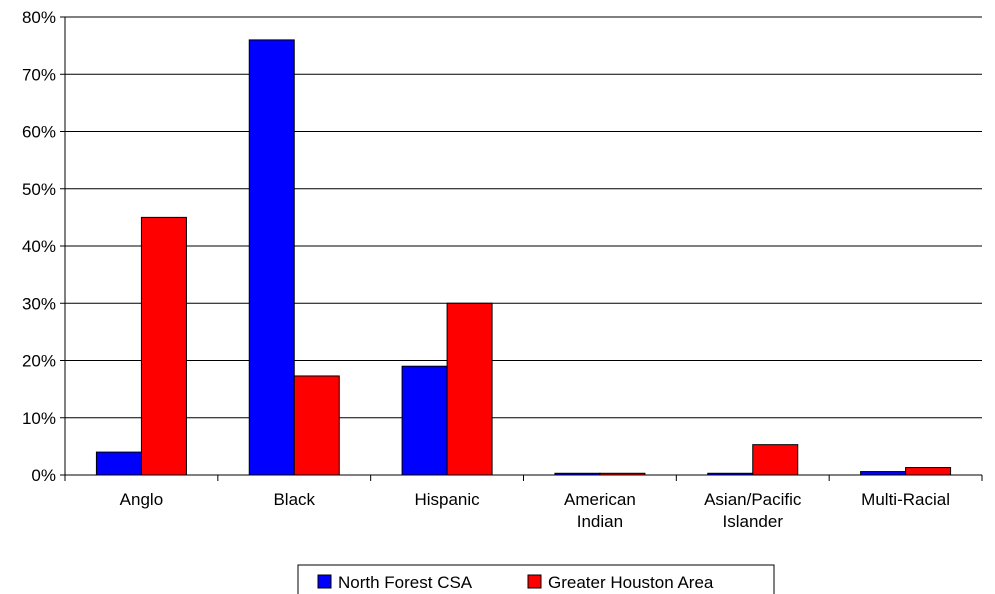 The image size is (995, 594). I want to click on legend-label: Greater Houston Area, so click(631, 582).